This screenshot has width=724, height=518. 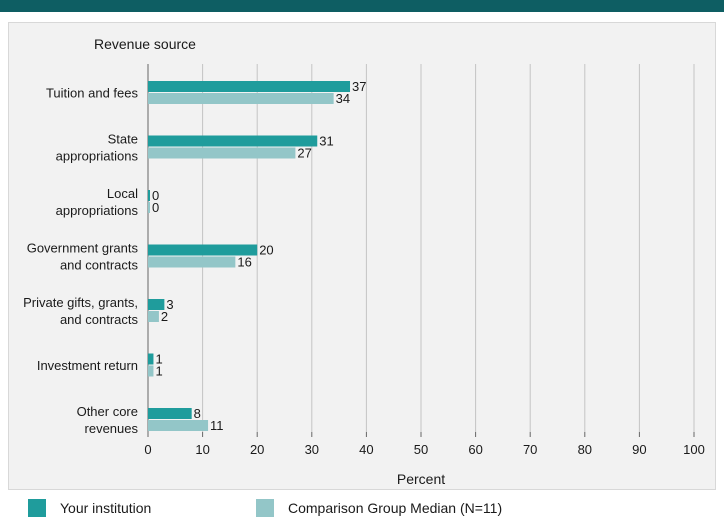 I want to click on category-label: revenues, so click(x=112, y=428).